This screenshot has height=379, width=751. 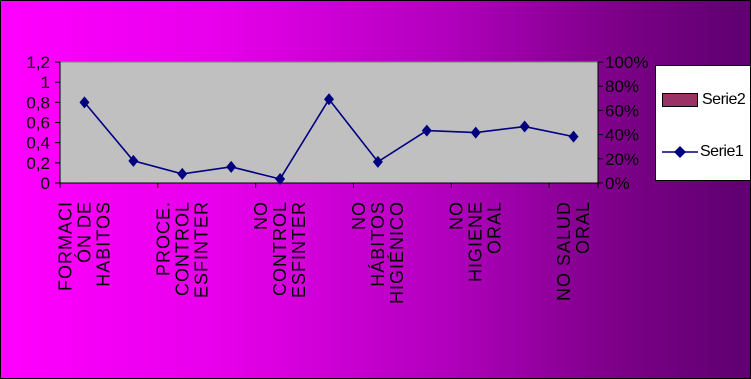 What do you see at coordinates (45, 82) in the screenshot?
I see `left-tick-label: 1` at bounding box center [45, 82].